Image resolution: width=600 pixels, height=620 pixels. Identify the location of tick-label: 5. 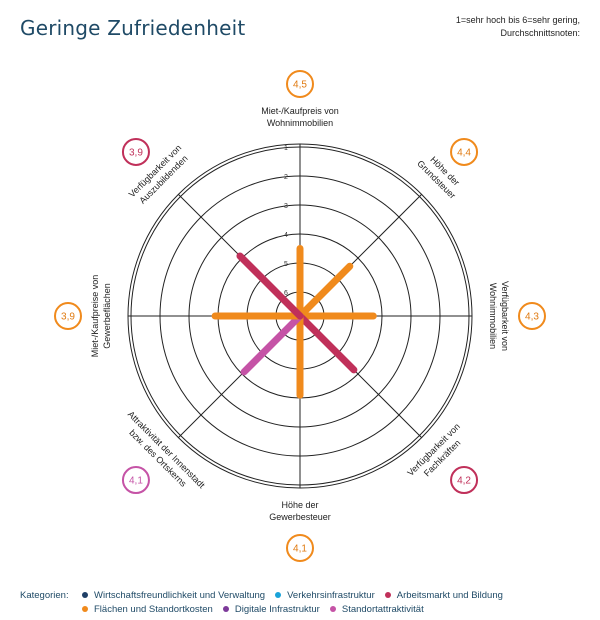
(286, 264).